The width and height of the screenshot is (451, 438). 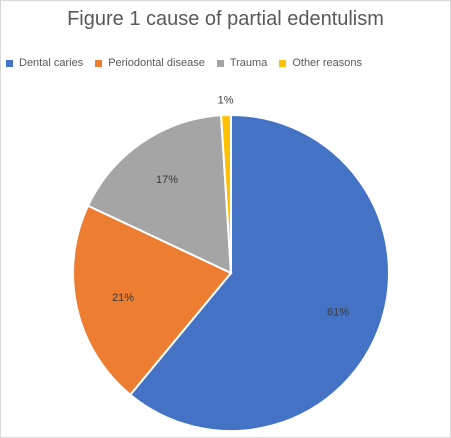 I want to click on legend-item-other-reasons: Other reasons, so click(x=320, y=63).